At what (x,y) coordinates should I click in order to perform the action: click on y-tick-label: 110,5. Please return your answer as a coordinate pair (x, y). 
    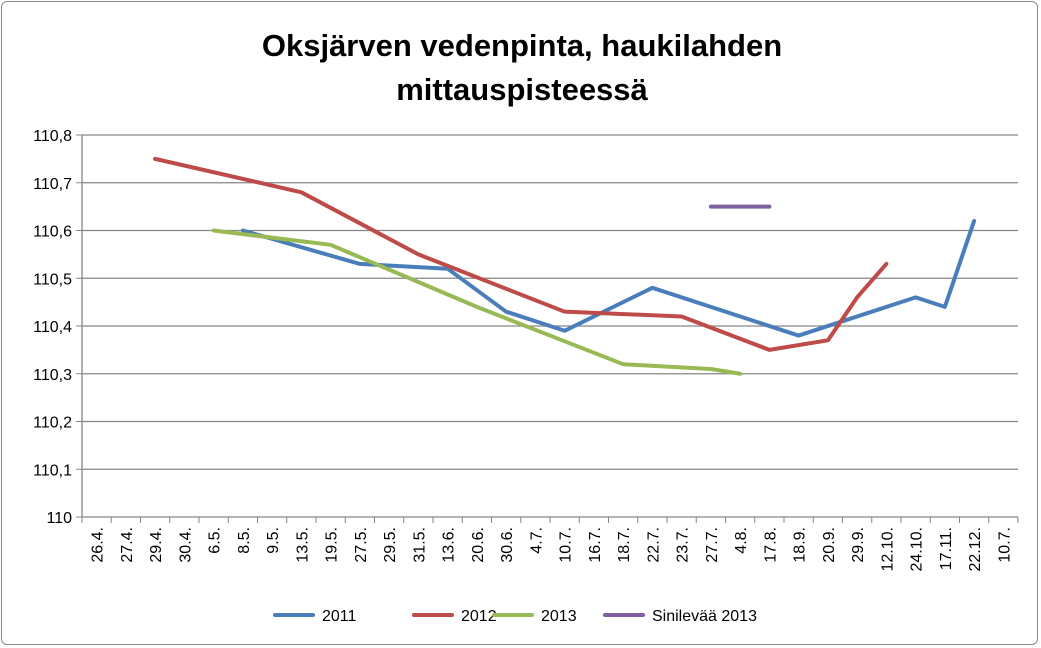
    Looking at the image, I should click on (52, 279).